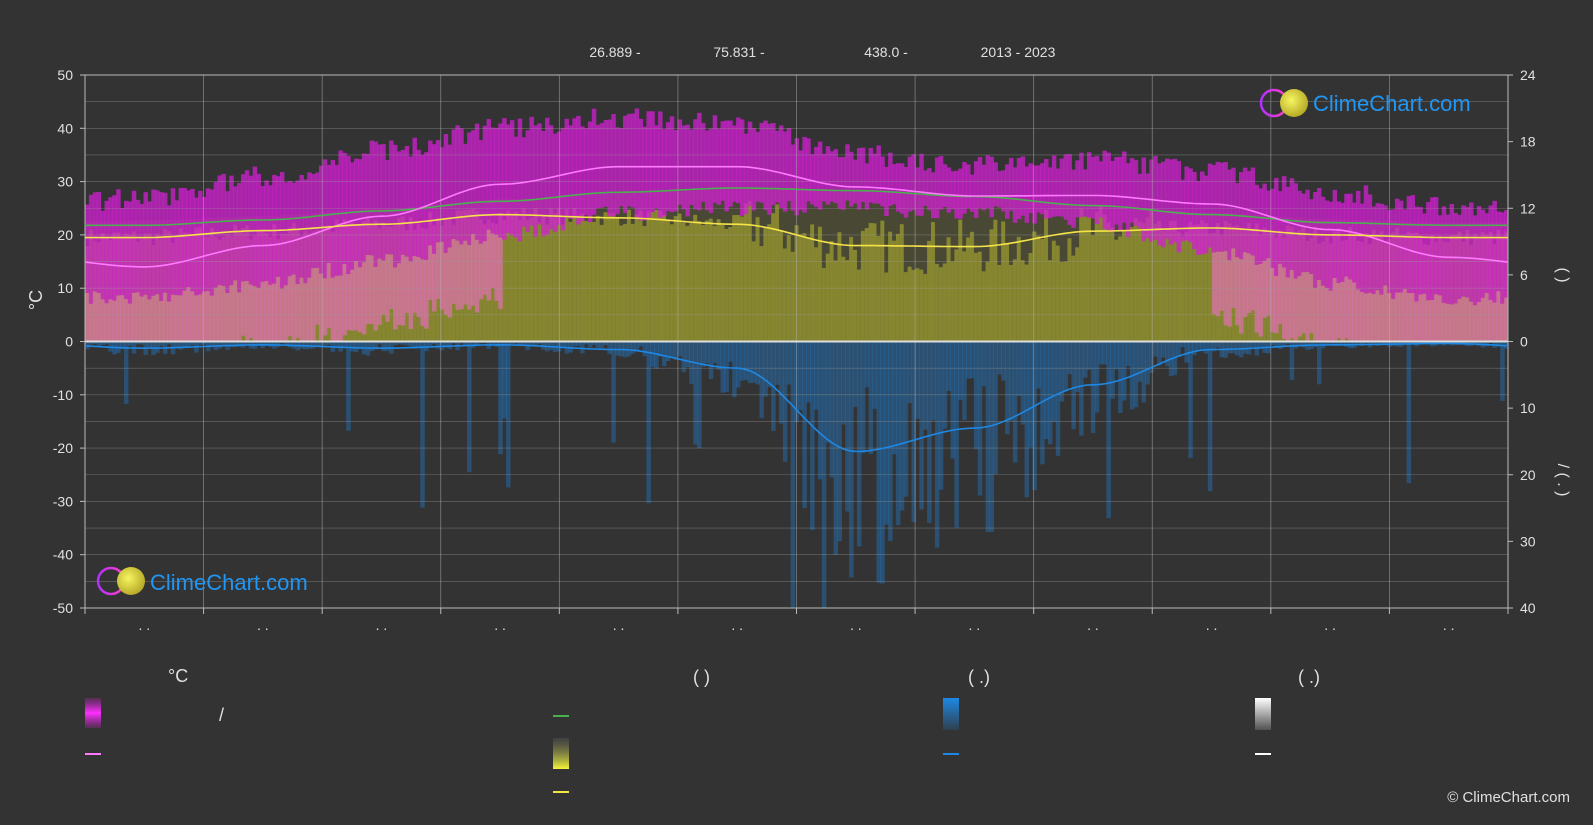 The image size is (1593, 825). I want to click on y-left-tick-label: 30, so click(65, 182).